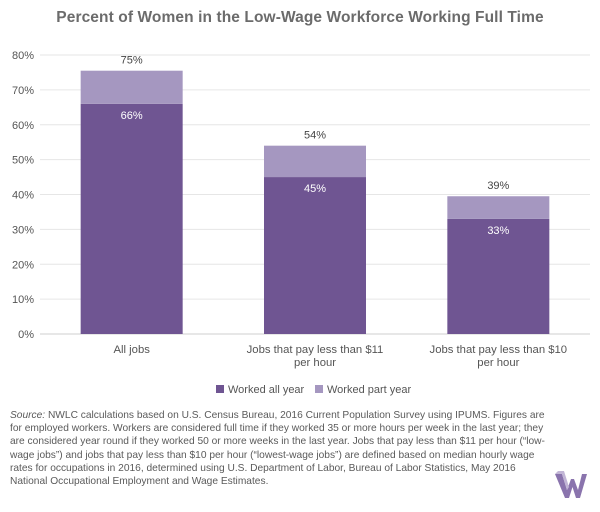  I want to click on x-category-label: Jobs that pay less than $11, so click(315, 350).